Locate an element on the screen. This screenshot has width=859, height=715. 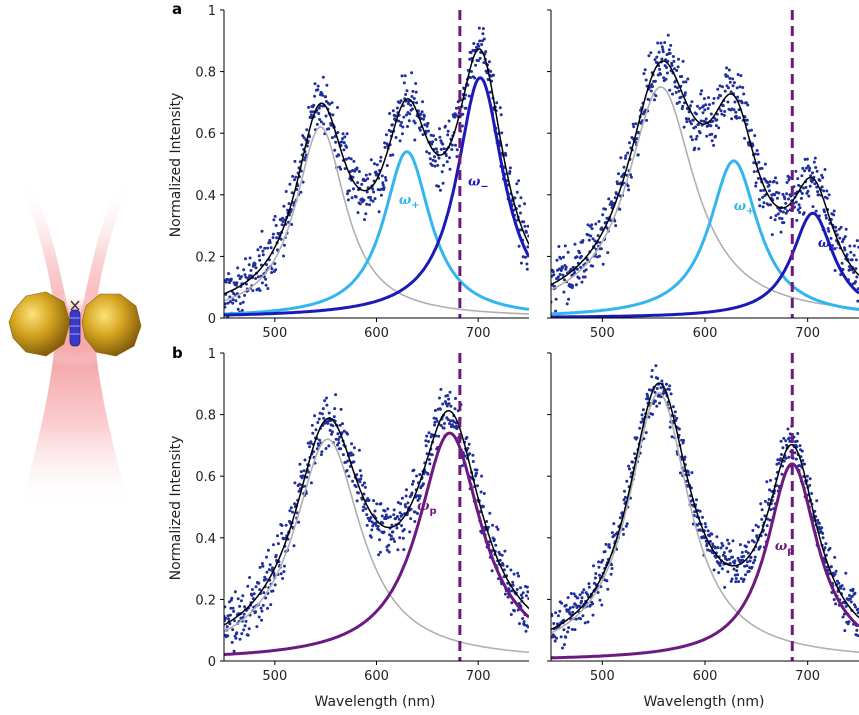
x-axis-label-left: Wavelength (nm) is located at coordinates (375, 702).